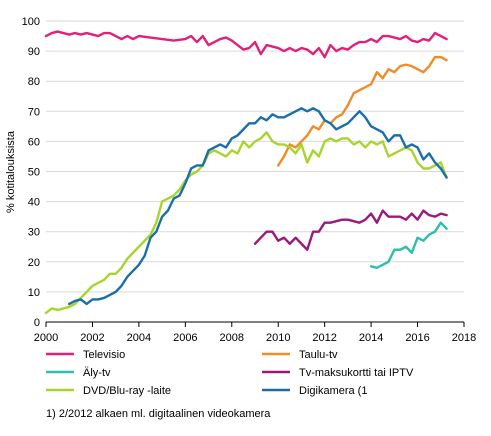 Image resolution: width=491 pixels, height=436 pixels. What do you see at coordinates (127, 391) in the screenshot?
I see `legend-label-4: DVD/Blu-ray -laite` at bounding box center [127, 391].